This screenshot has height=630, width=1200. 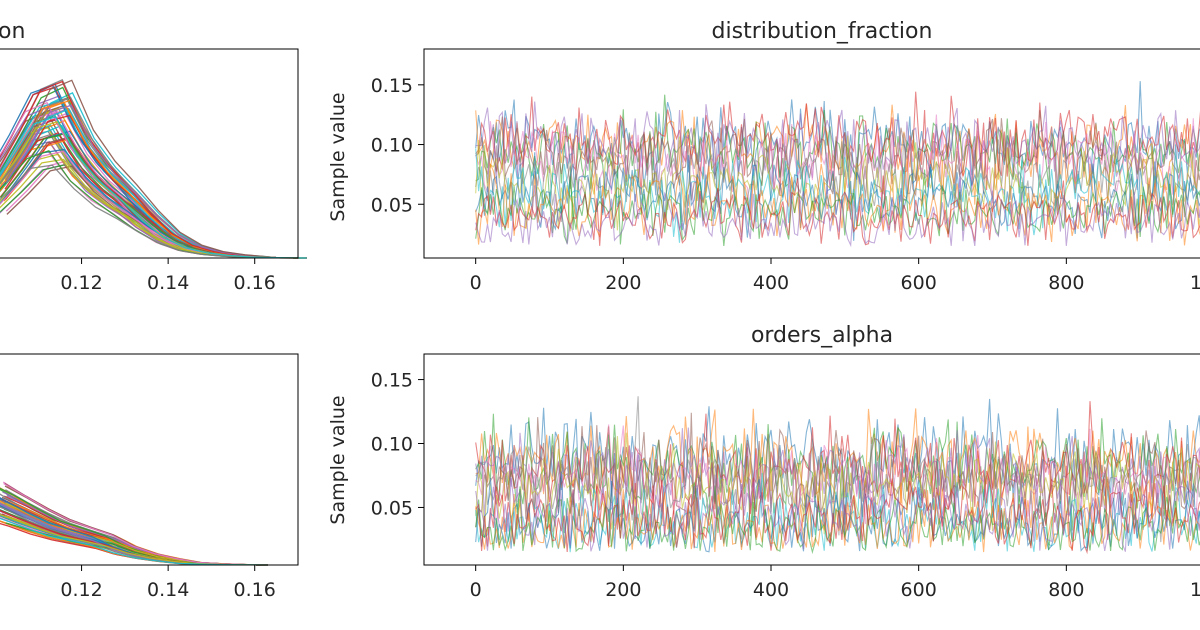 I want to click on density-xticks-top: 0.12 0.14 0.16, so click(x=168, y=276).